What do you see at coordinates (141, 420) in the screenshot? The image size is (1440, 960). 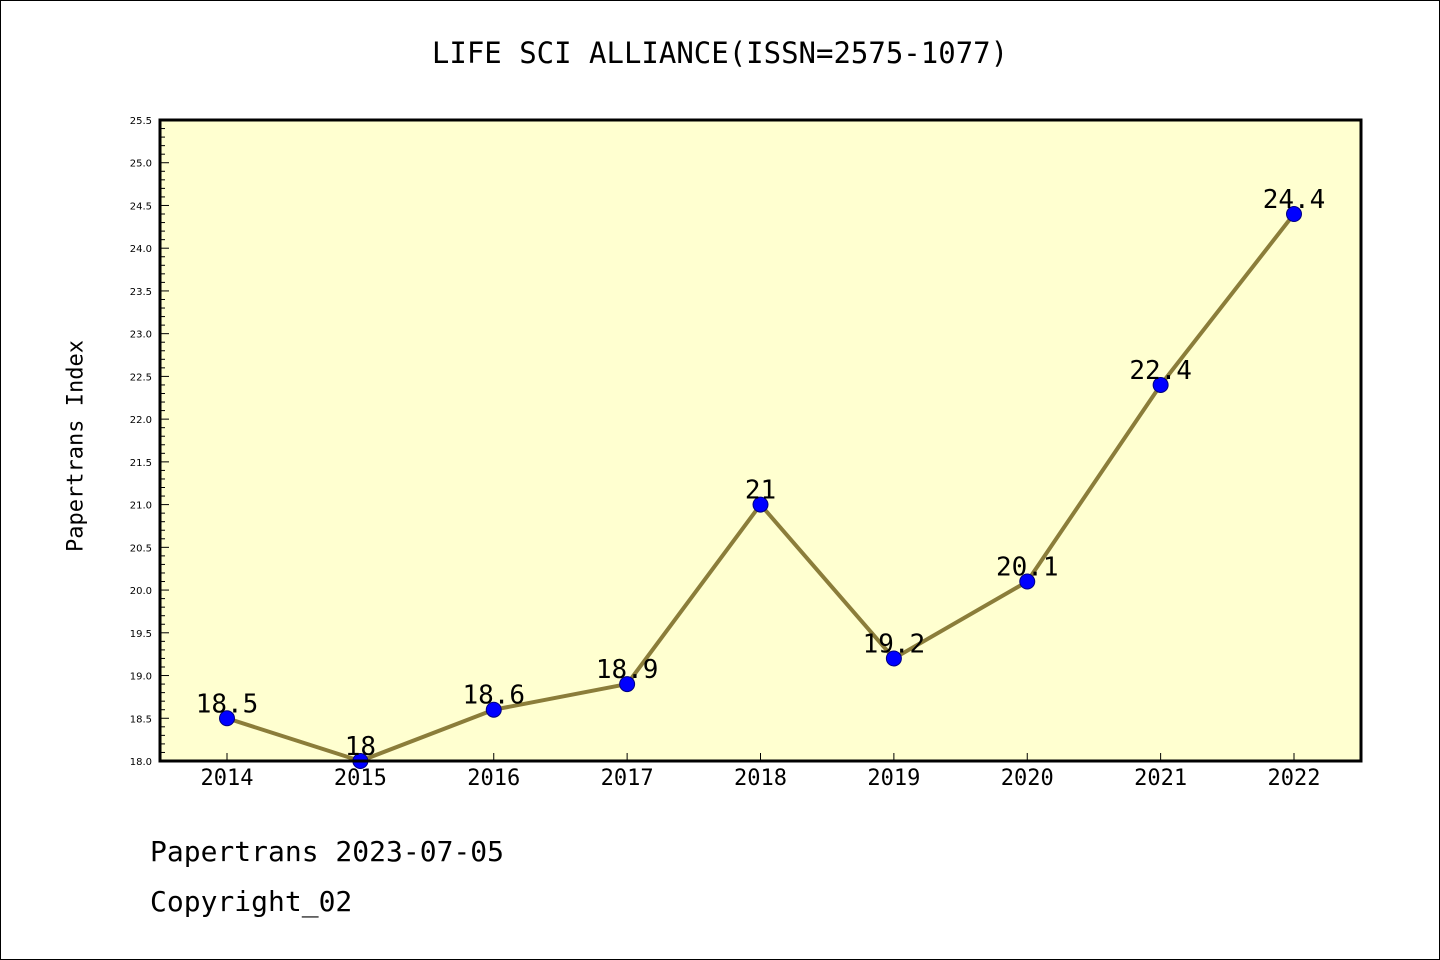 I see `y-tick-label: 22.0` at bounding box center [141, 420].